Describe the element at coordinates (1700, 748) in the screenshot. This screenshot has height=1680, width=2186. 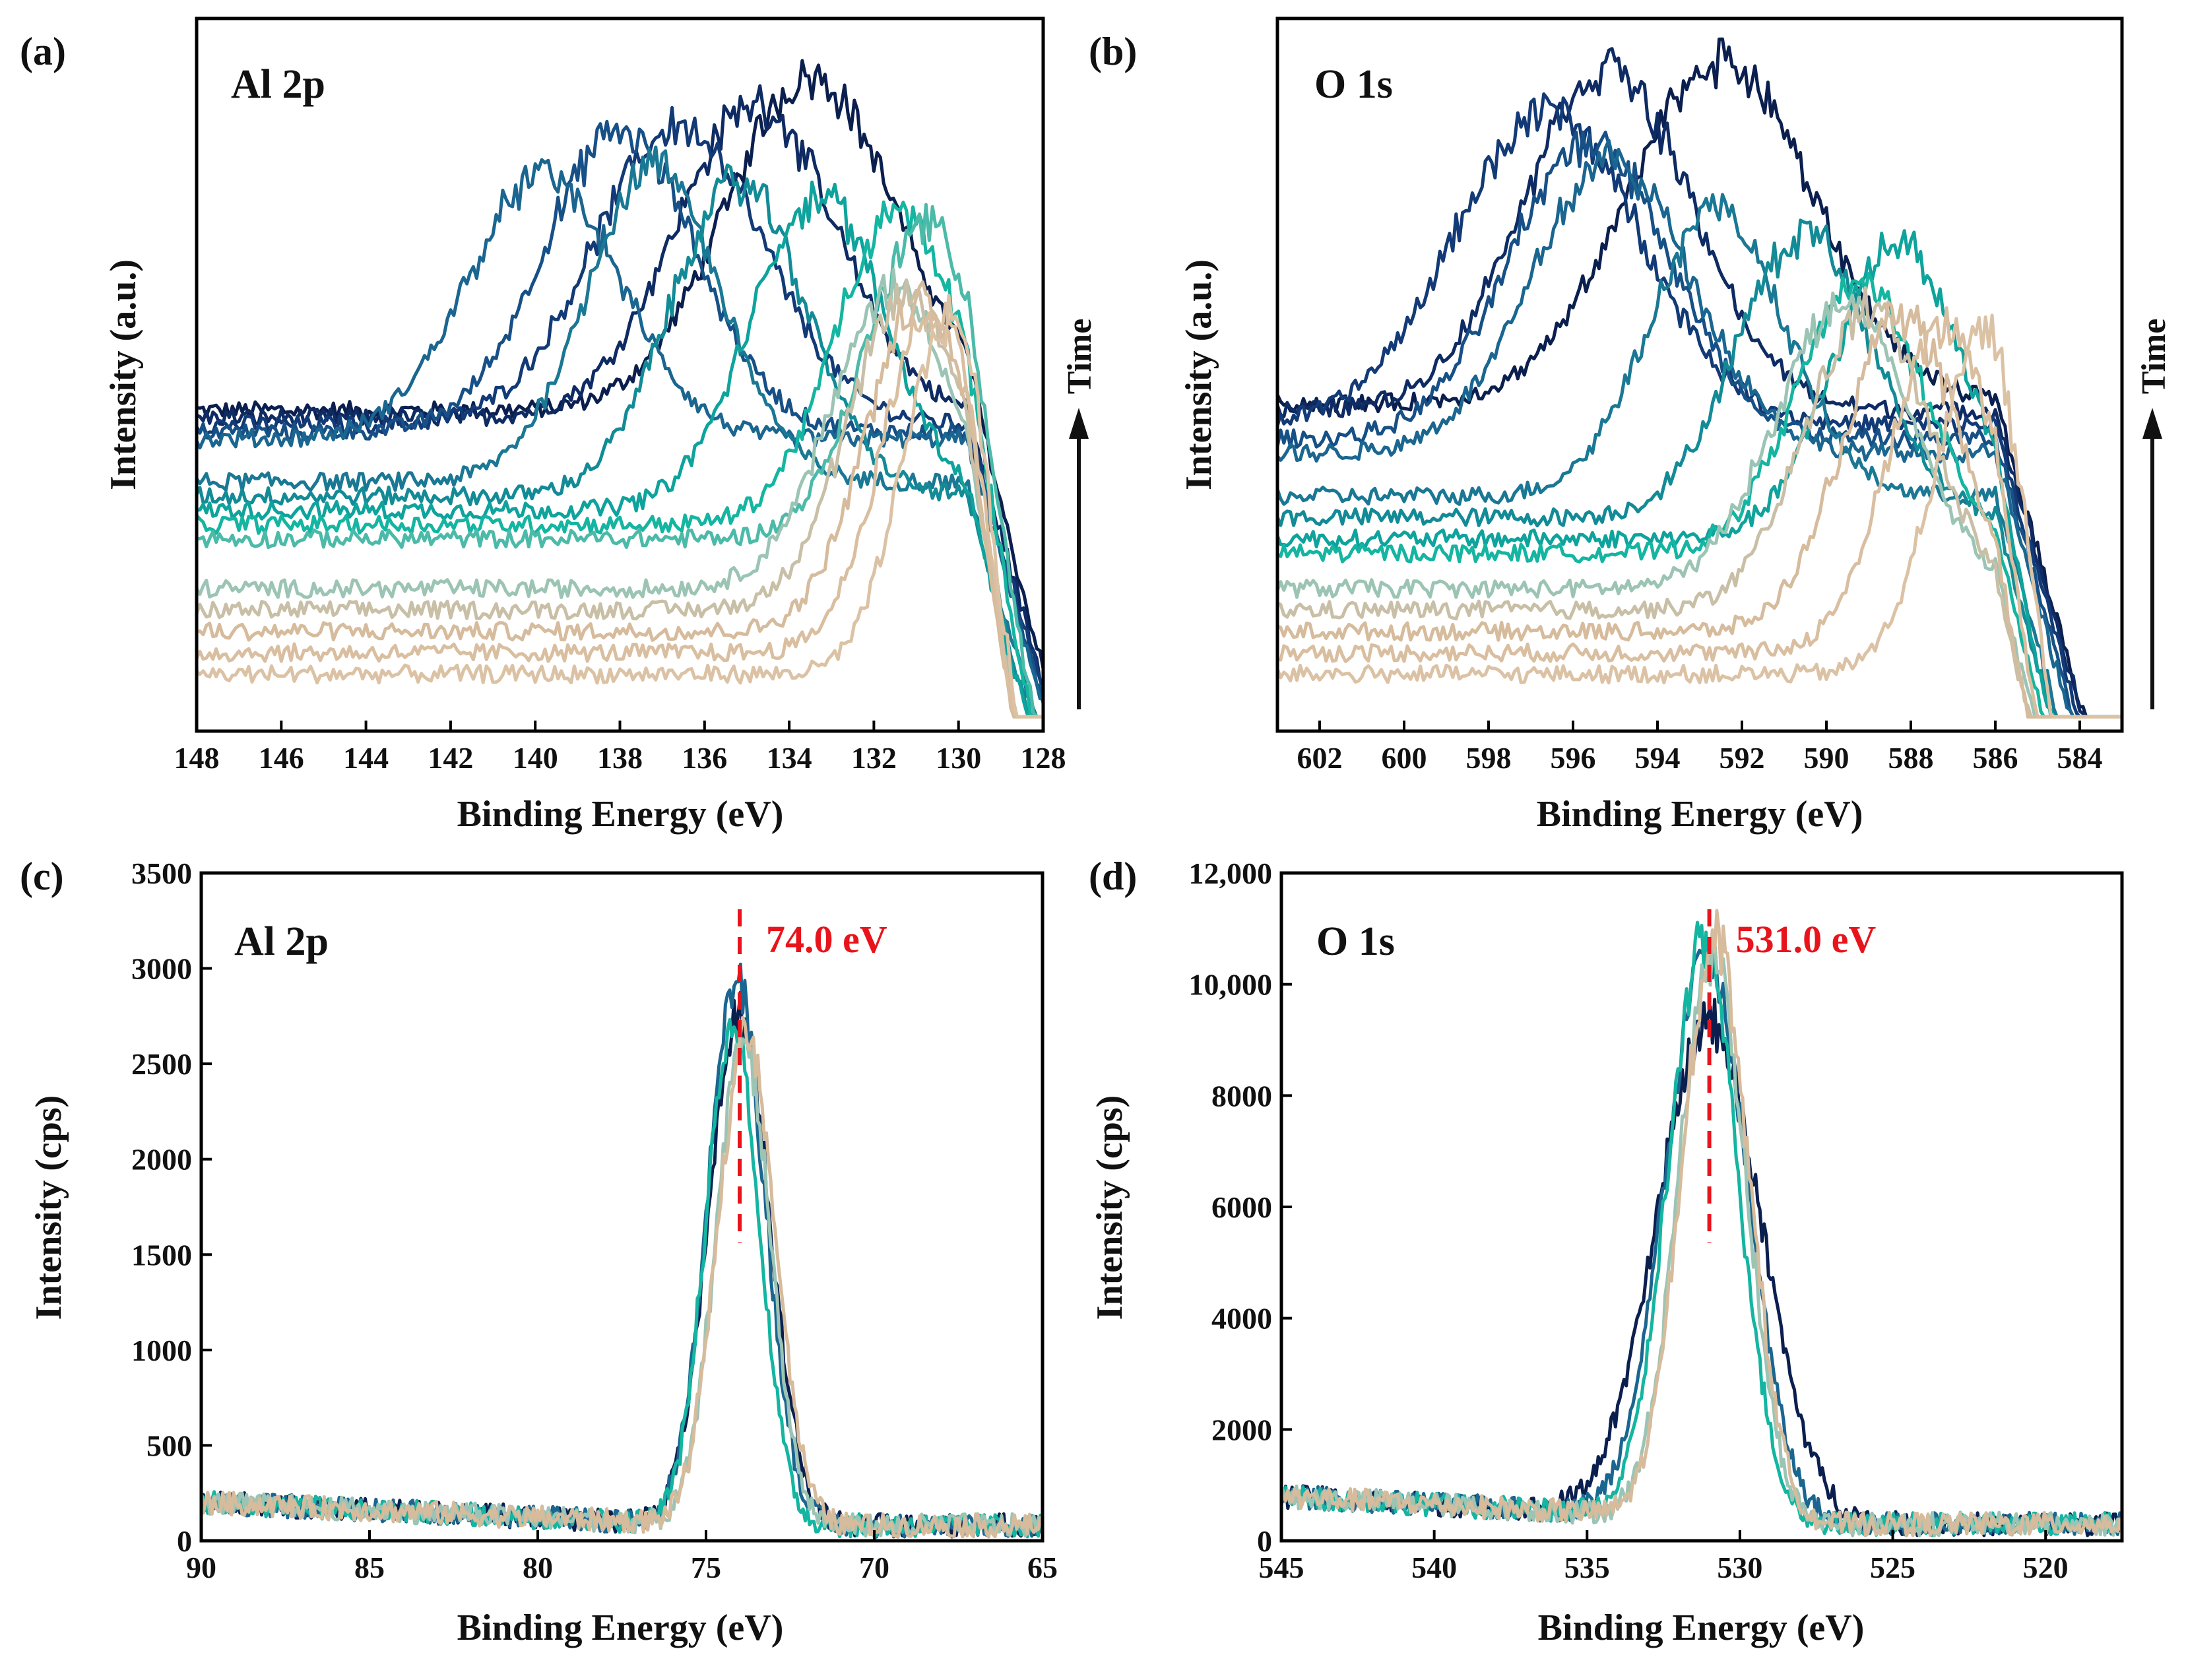
I see `panel-b-ticks: 602 600 598 596 594 592 590 588 586 584` at that location.